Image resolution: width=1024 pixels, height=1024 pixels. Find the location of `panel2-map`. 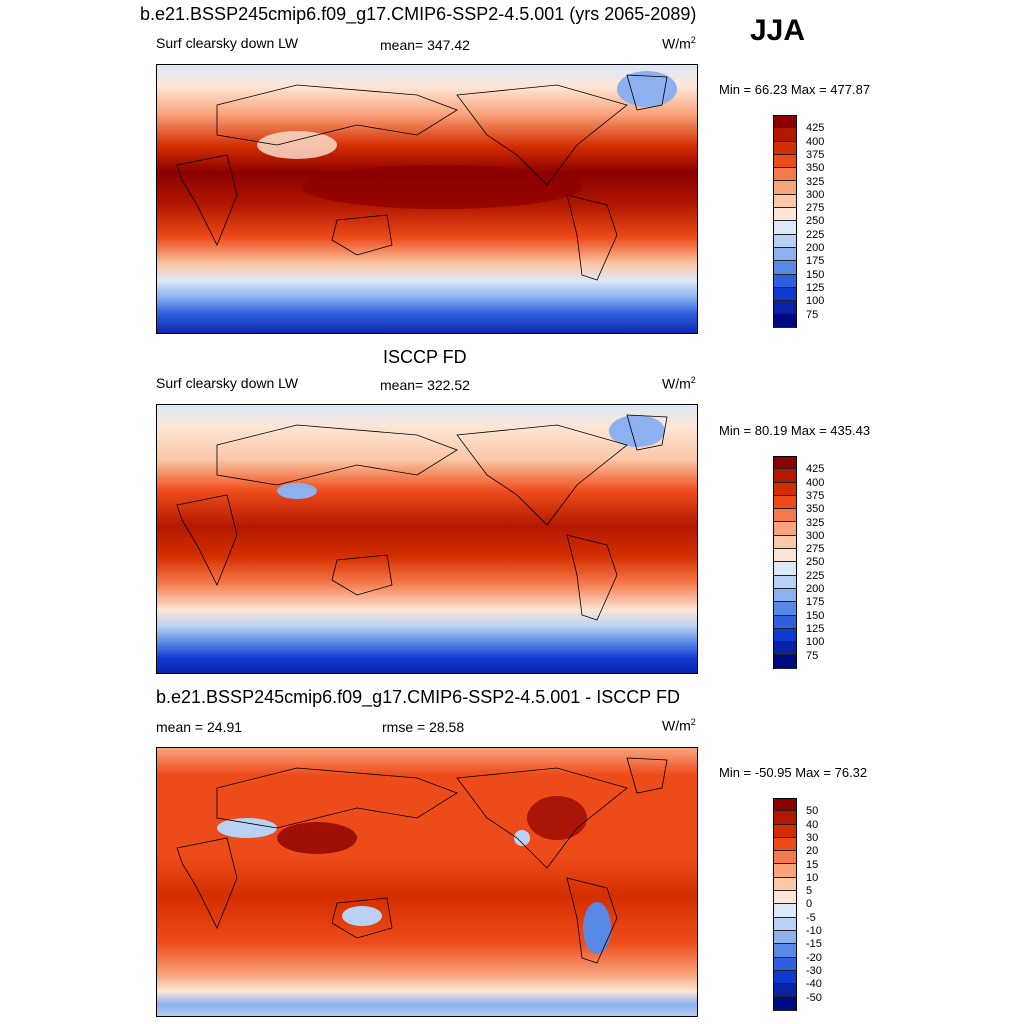

panel2-map is located at coordinates (427, 539).